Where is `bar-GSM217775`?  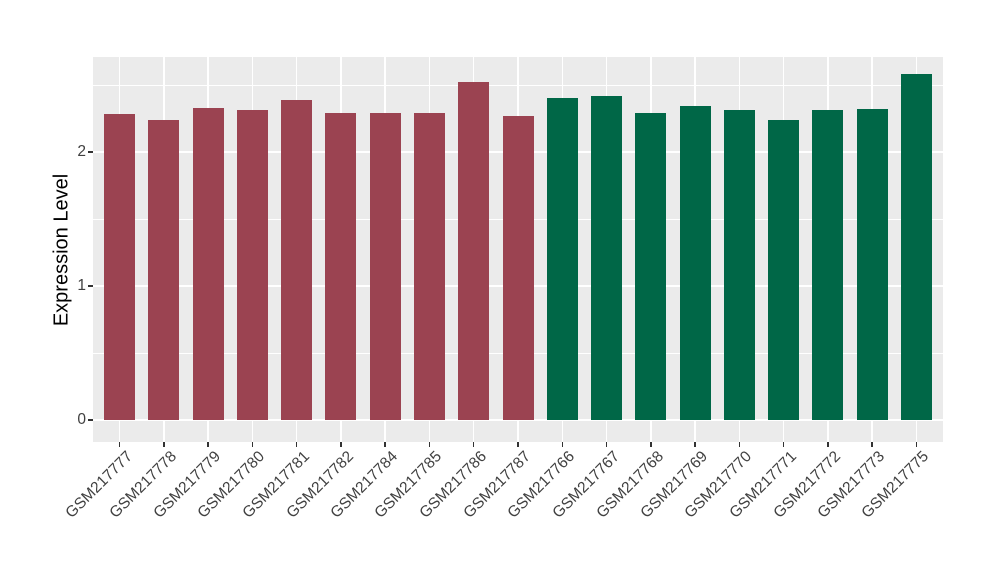 bar-GSM217775 is located at coordinates (916, 247).